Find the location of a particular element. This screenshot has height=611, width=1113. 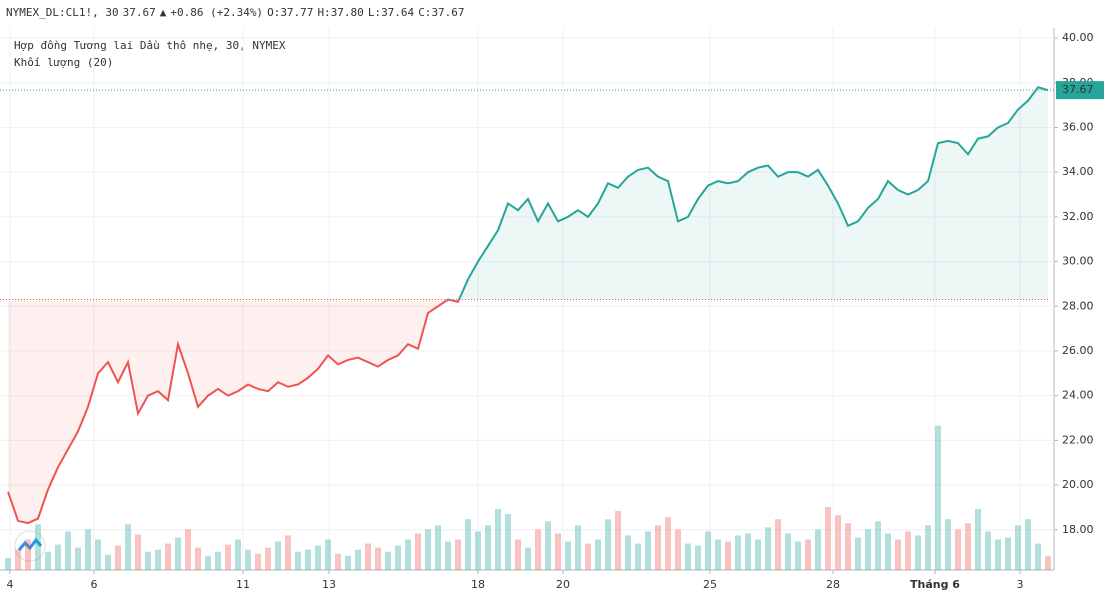

header-text: +0.86 (+2.34%) is located at coordinates (216, 12).